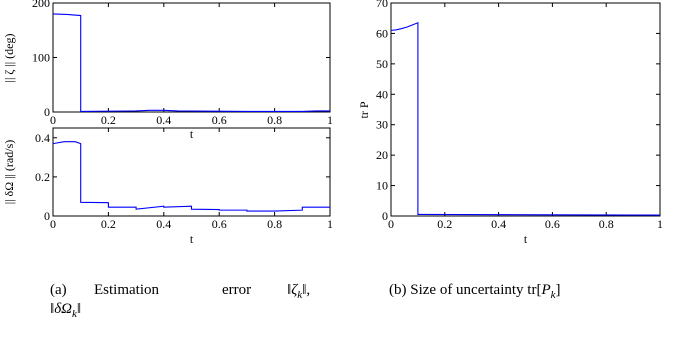 This screenshot has width=681, height=342. I want to click on caption-b: (b) Size of uncertainty tr[Pk], so click(534, 292).